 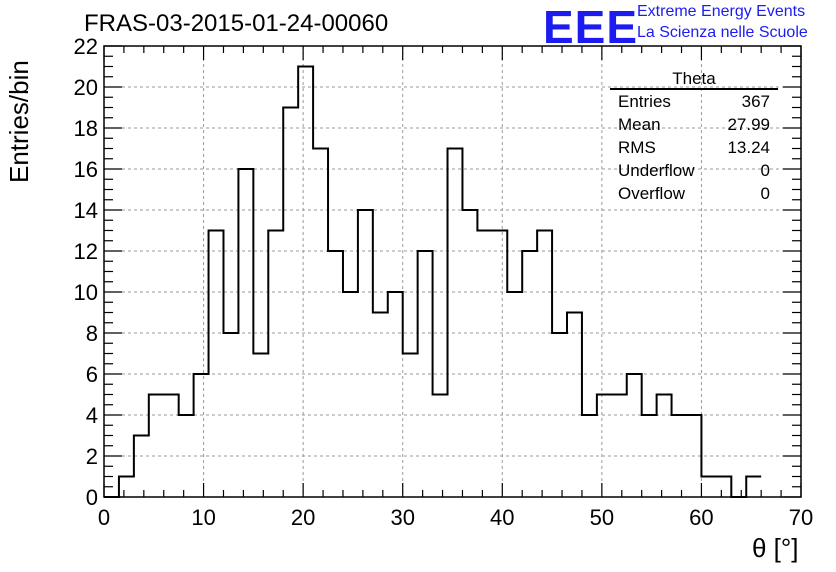 I want to click on stats-value: 13.24, so click(x=748, y=147).